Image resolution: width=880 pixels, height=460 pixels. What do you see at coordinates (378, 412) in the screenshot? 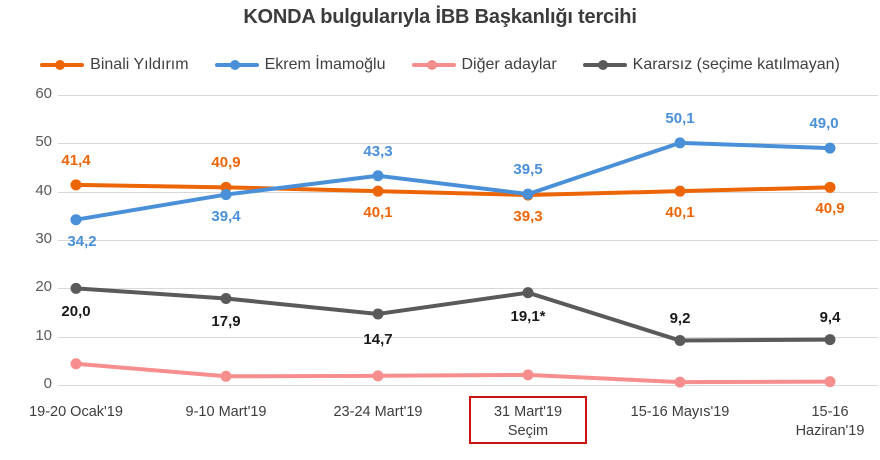
I see `x-axis-label: 23-24 Mart'19` at bounding box center [378, 412].